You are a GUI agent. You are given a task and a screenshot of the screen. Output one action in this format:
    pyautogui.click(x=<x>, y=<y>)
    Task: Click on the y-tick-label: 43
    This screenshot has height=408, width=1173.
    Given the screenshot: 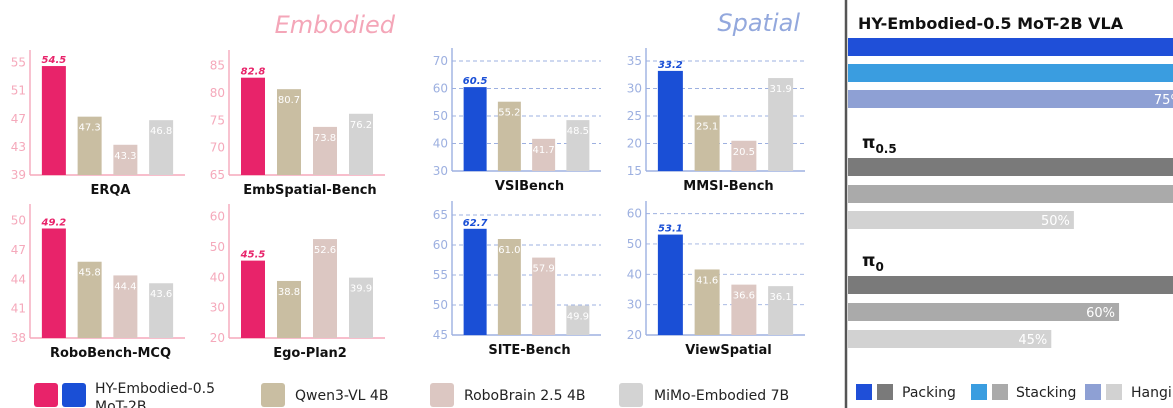 What is the action you would take?
    pyautogui.click(x=18, y=147)
    